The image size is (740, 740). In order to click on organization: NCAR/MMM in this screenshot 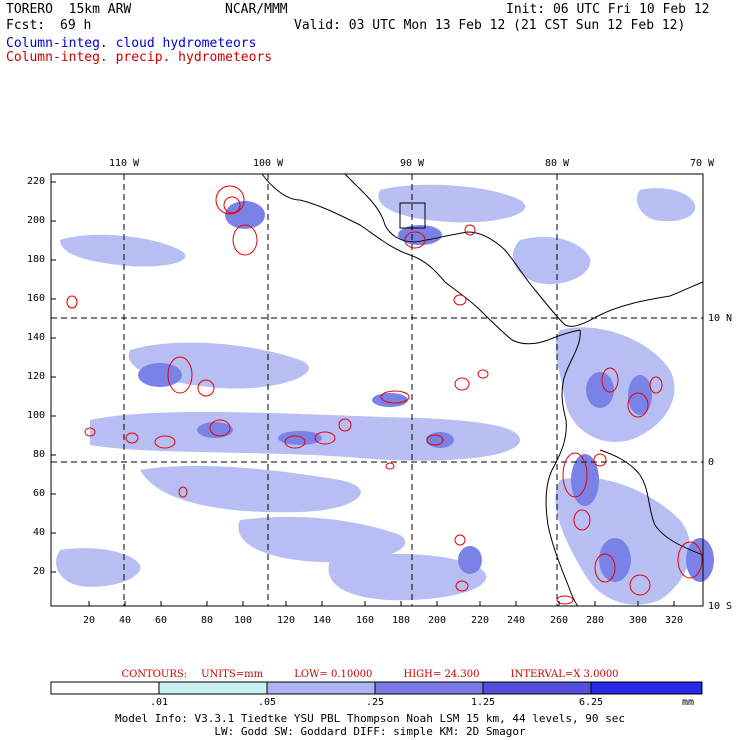, I will do `click(256, 9)`.